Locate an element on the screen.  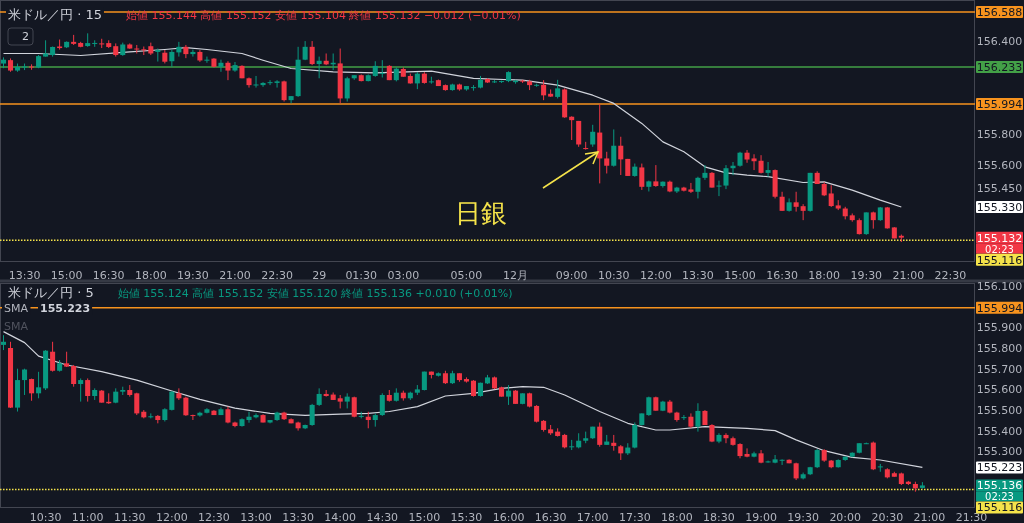
text: 155.223 is located at coordinates (999, 468).